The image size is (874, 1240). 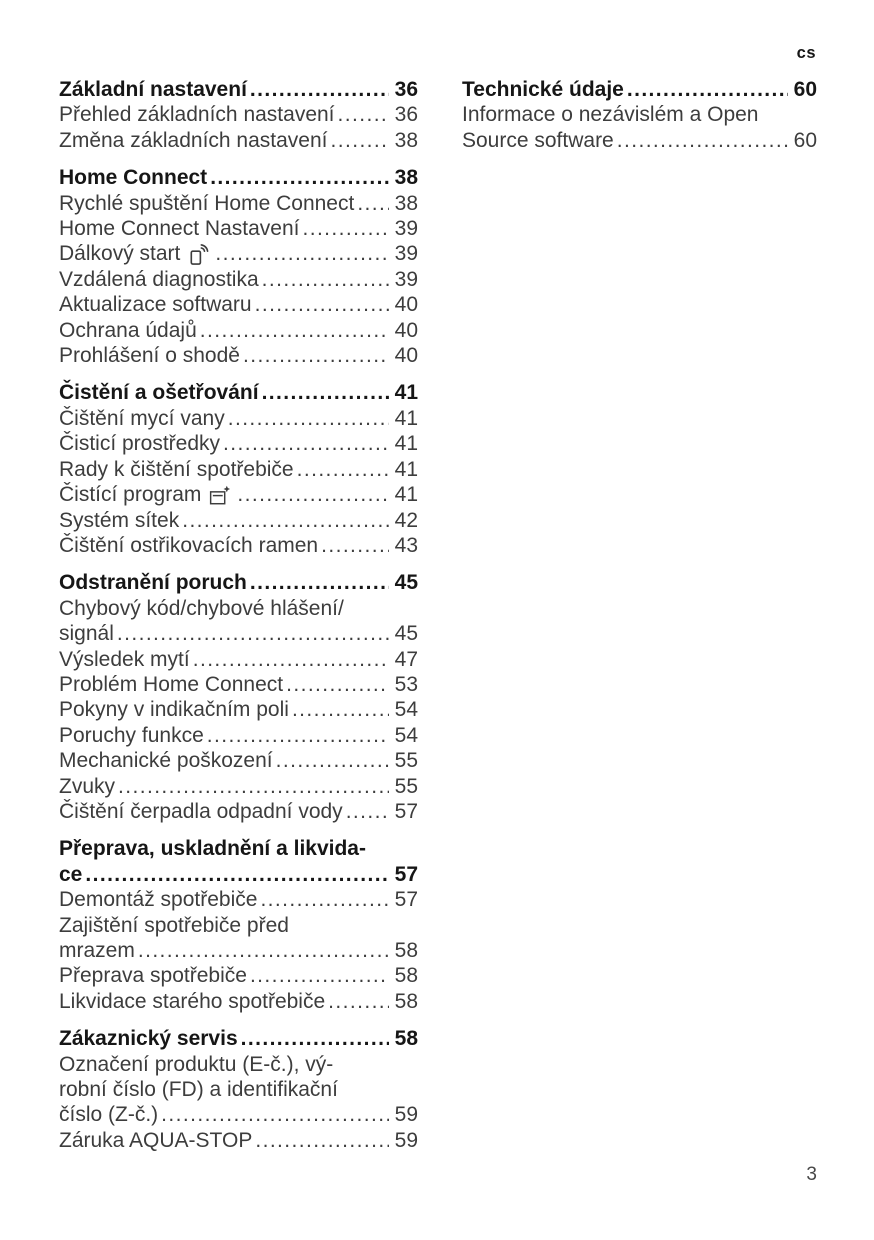 What do you see at coordinates (207, 203) in the screenshot?
I see `toc-entry-text: Rychlé spuštění Home Connect` at bounding box center [207, 203].